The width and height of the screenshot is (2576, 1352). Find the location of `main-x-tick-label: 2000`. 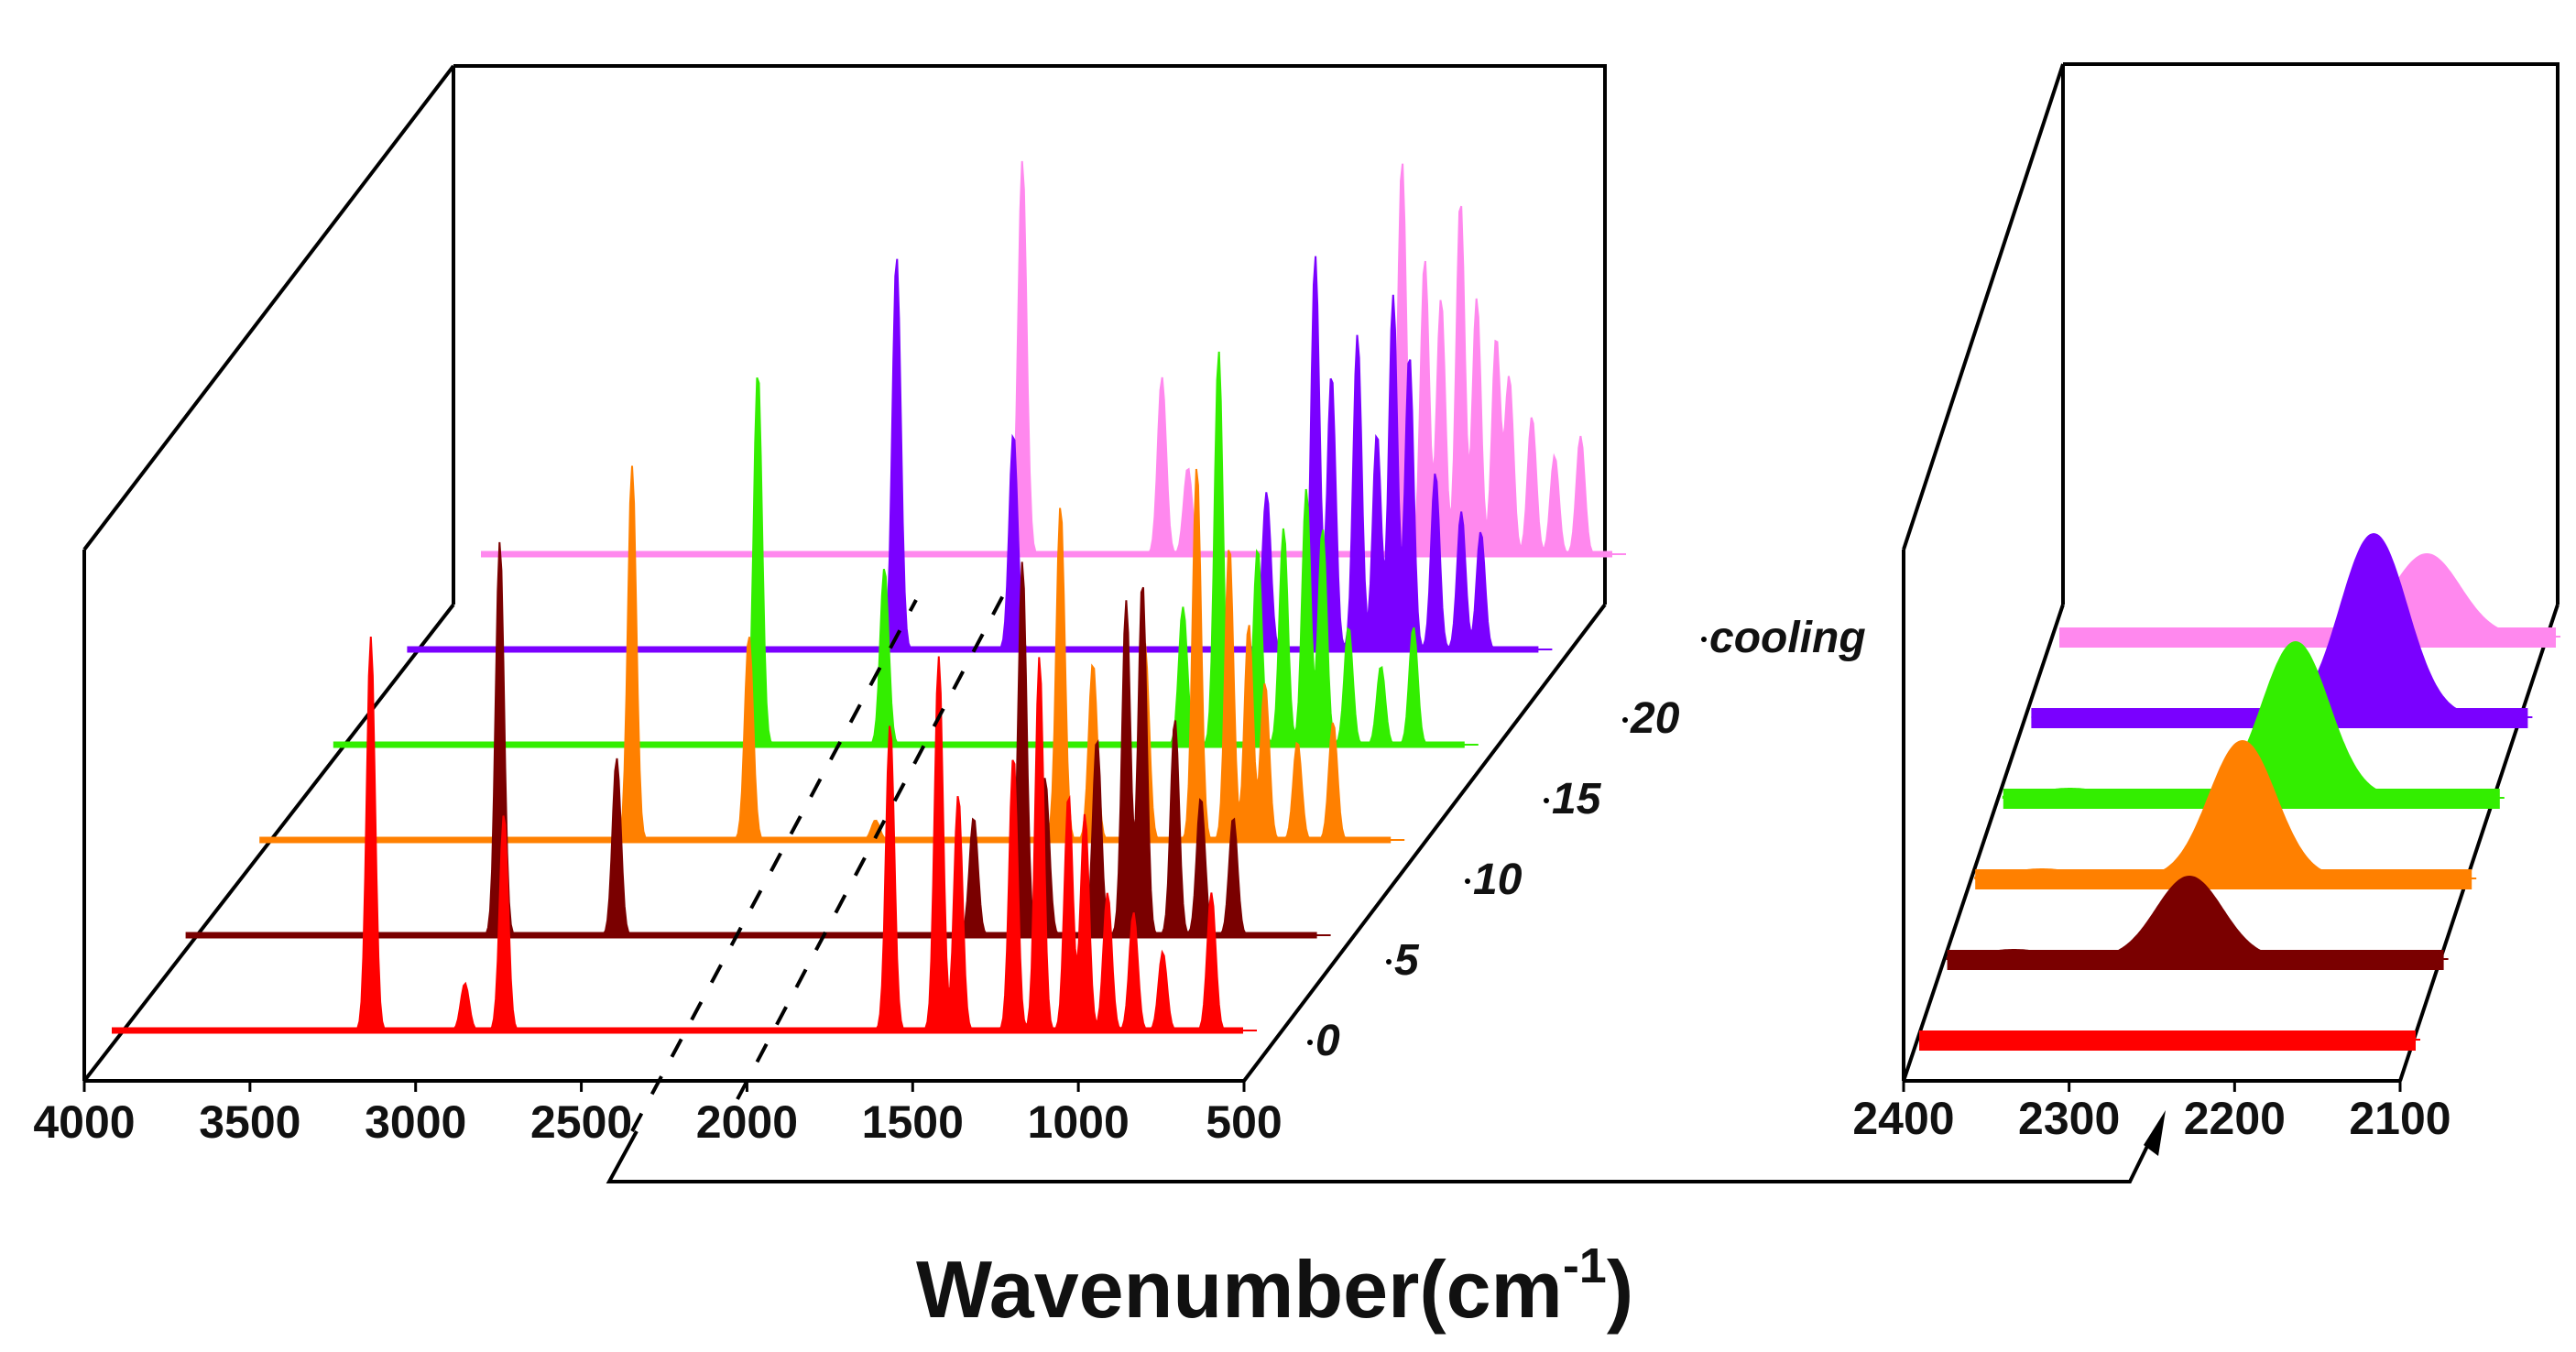

main-x-tick-label: 2000 is located at coordinates (747, 1122).